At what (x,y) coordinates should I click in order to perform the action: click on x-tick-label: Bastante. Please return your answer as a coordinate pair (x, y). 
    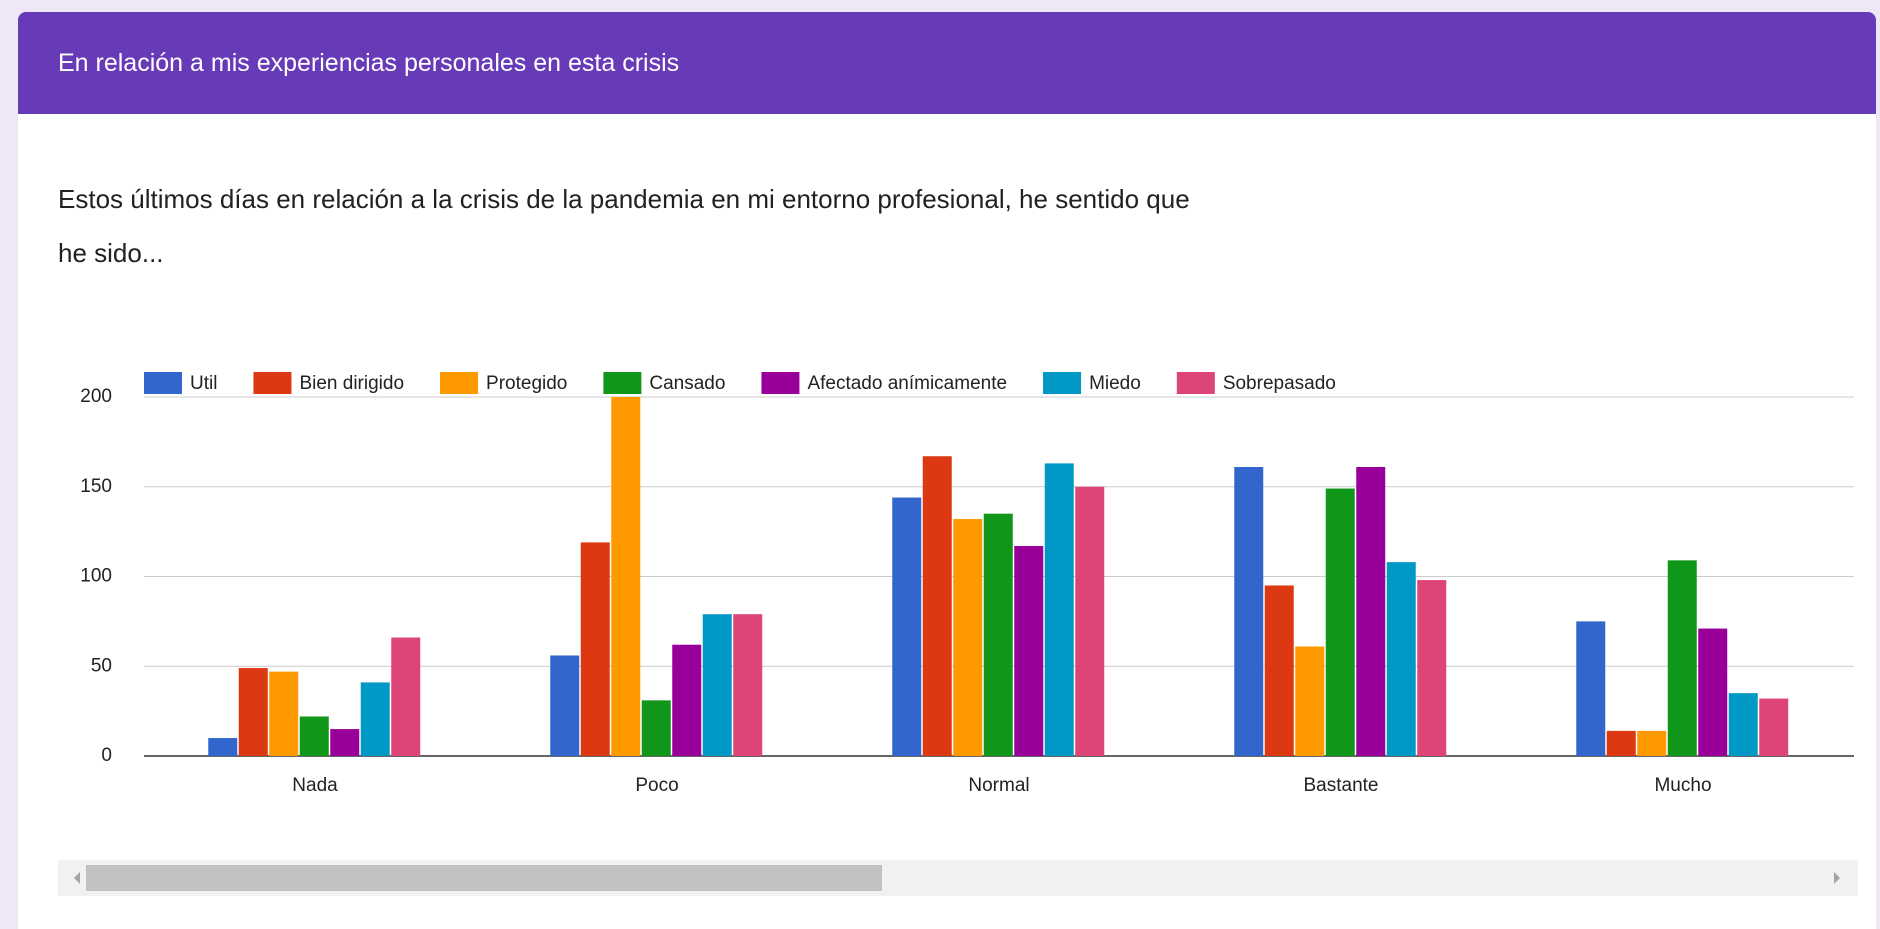
    Looking at the image, I should click on (1341, 785).